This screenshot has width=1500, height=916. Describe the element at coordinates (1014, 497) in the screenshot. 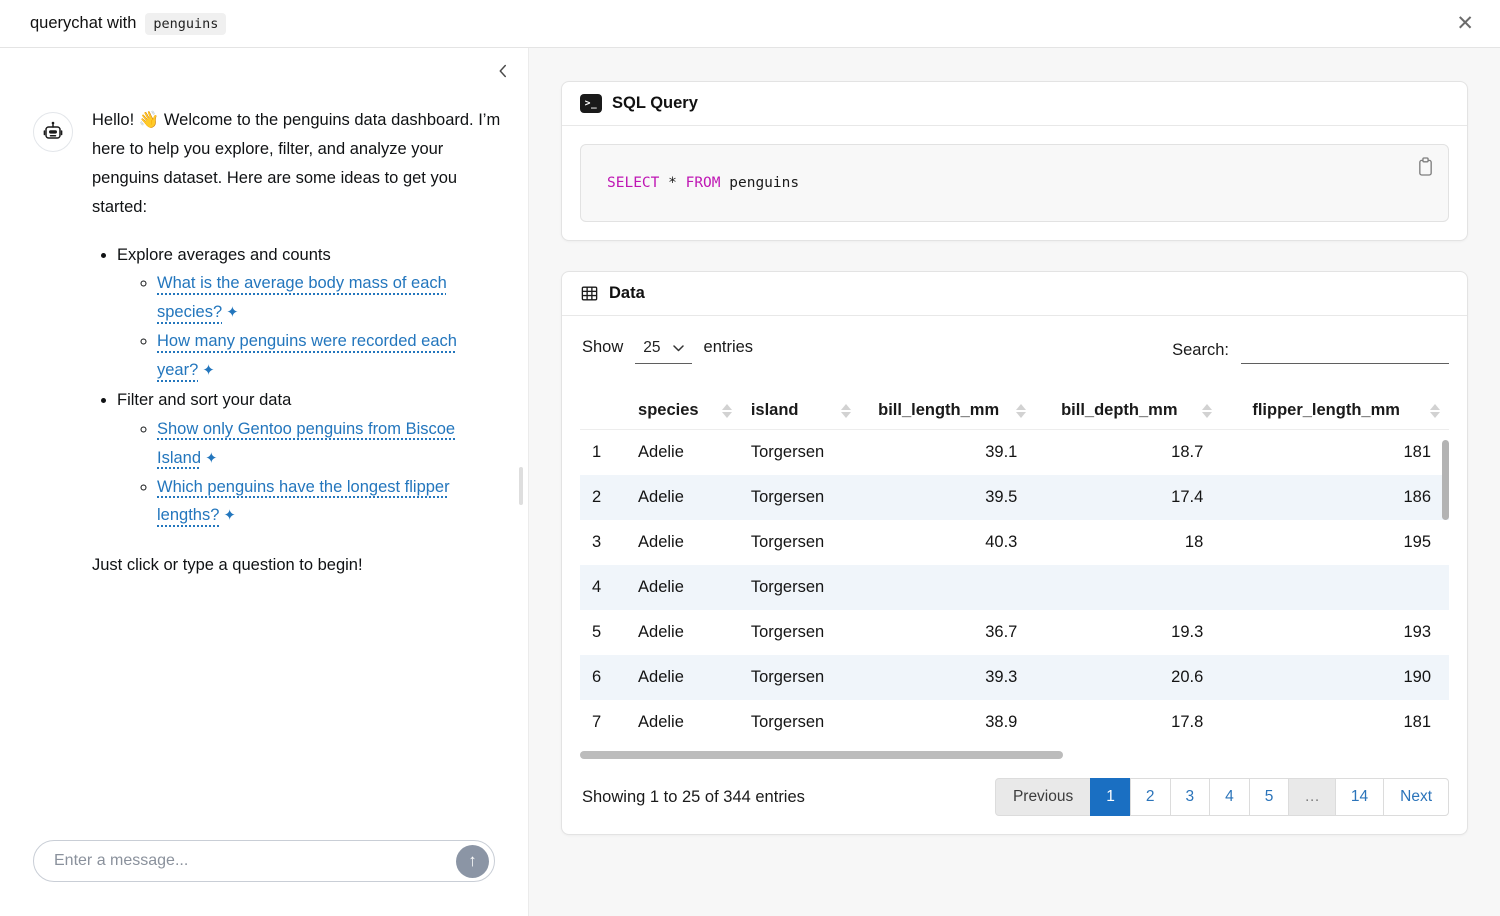

I see `table-row: 2 Adelie Torgersen 39.5 17.4 186` at that location.